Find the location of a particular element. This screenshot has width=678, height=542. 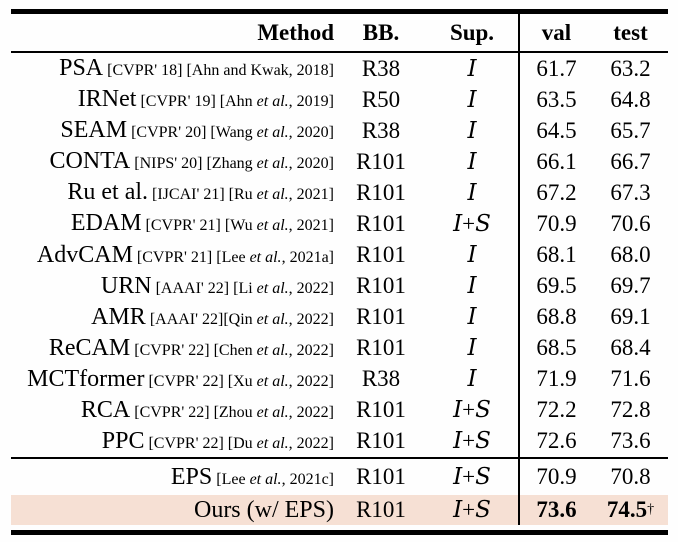

method-label: CONTA [NIPS' 20] [Zhang et al., 2020] is located at coordinates (192, 161).